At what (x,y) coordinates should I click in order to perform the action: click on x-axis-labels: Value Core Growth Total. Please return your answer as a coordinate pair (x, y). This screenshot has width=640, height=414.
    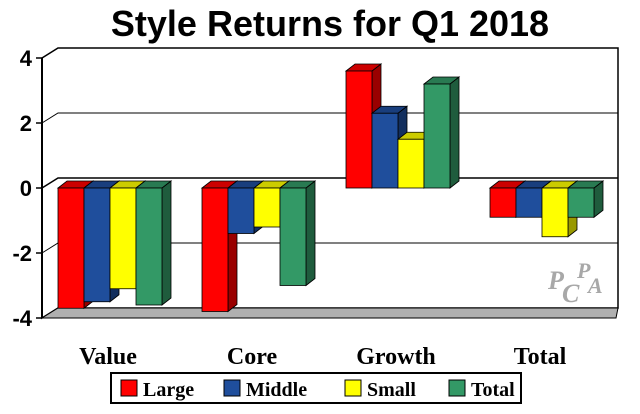
    Looking at the image, I should click on (322, 357).